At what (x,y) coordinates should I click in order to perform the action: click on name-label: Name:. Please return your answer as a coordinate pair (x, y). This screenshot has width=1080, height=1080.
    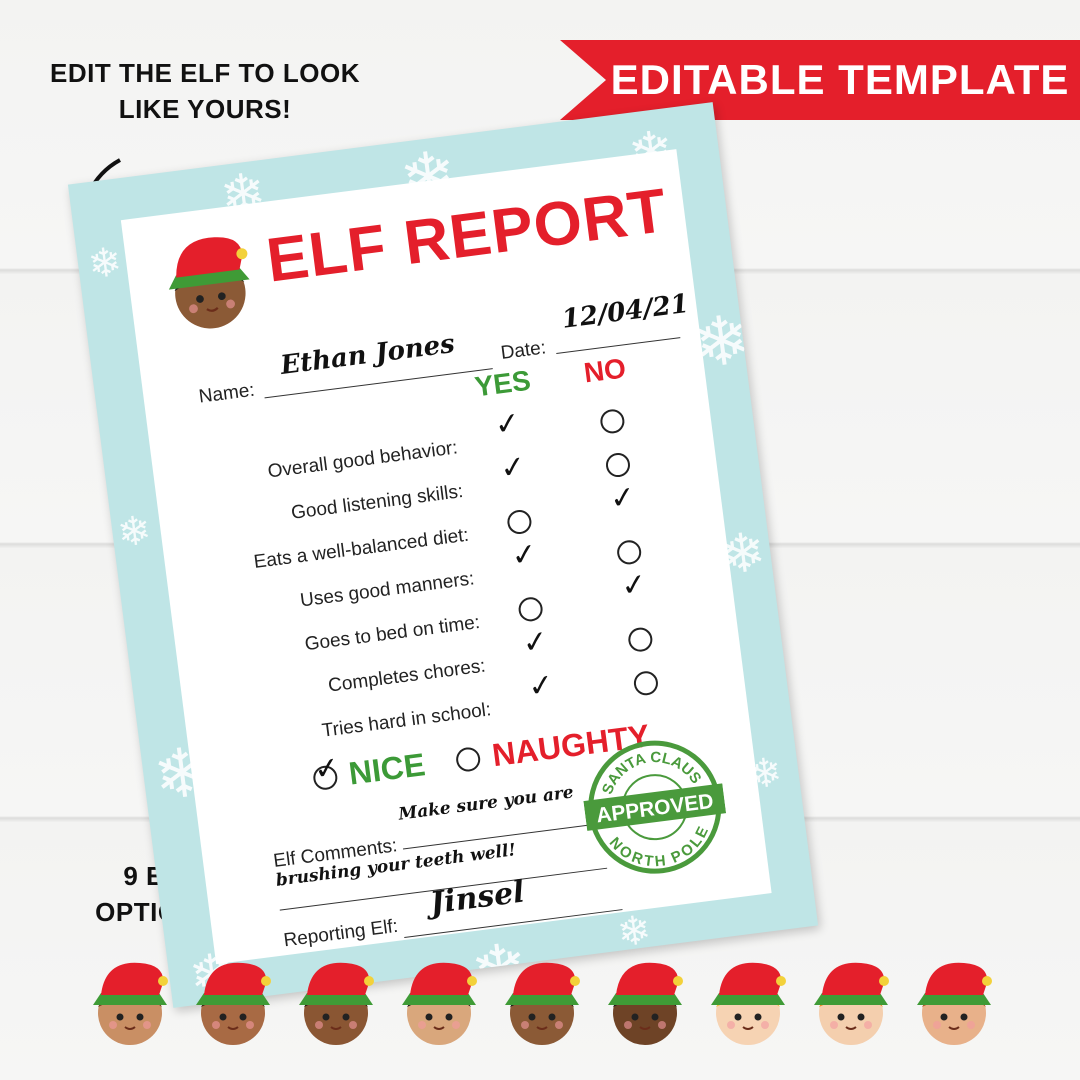
    Looking at the image, I should click on (226, 393).